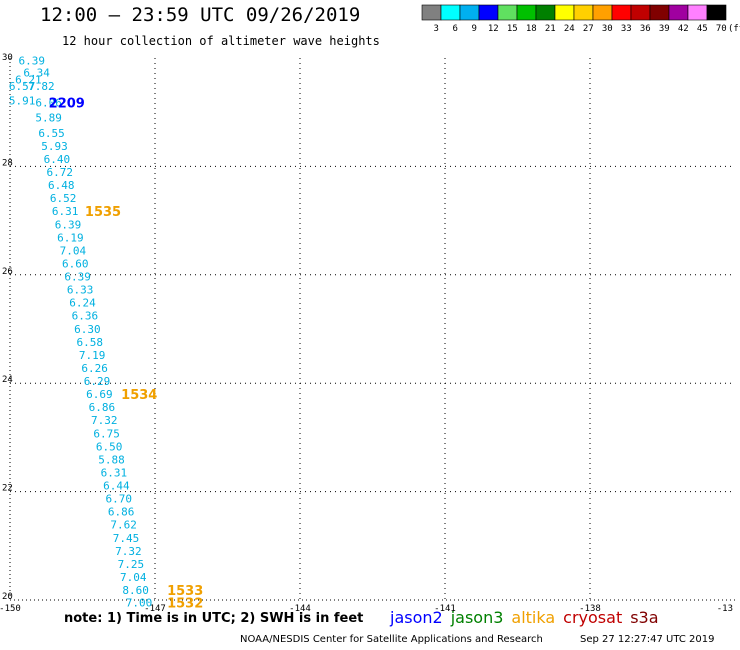  I want to click on swh-value-label: 6.57, so click(22, 86).